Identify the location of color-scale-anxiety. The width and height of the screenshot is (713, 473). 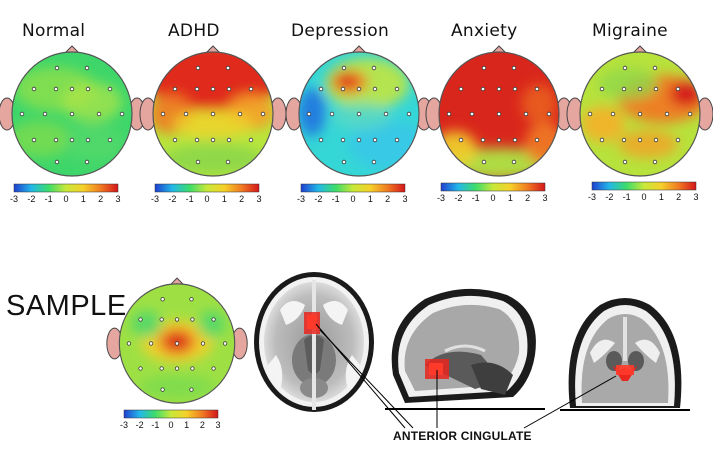
(493, 187).